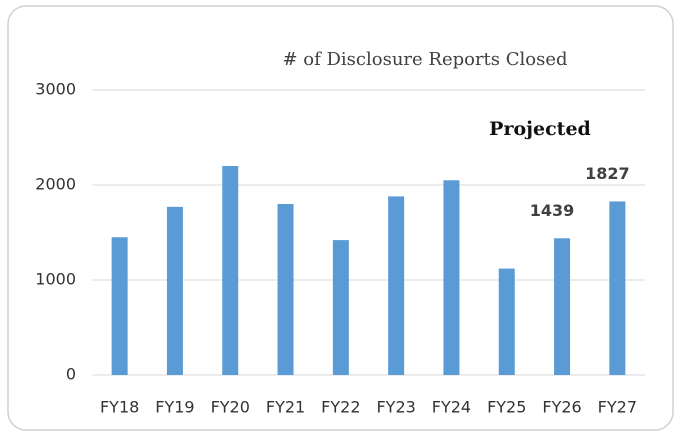  What do you see at coordinates (617, 407) in the screenshot?
I see `x-tick-label: FY27` at bounding box center [617, 407].